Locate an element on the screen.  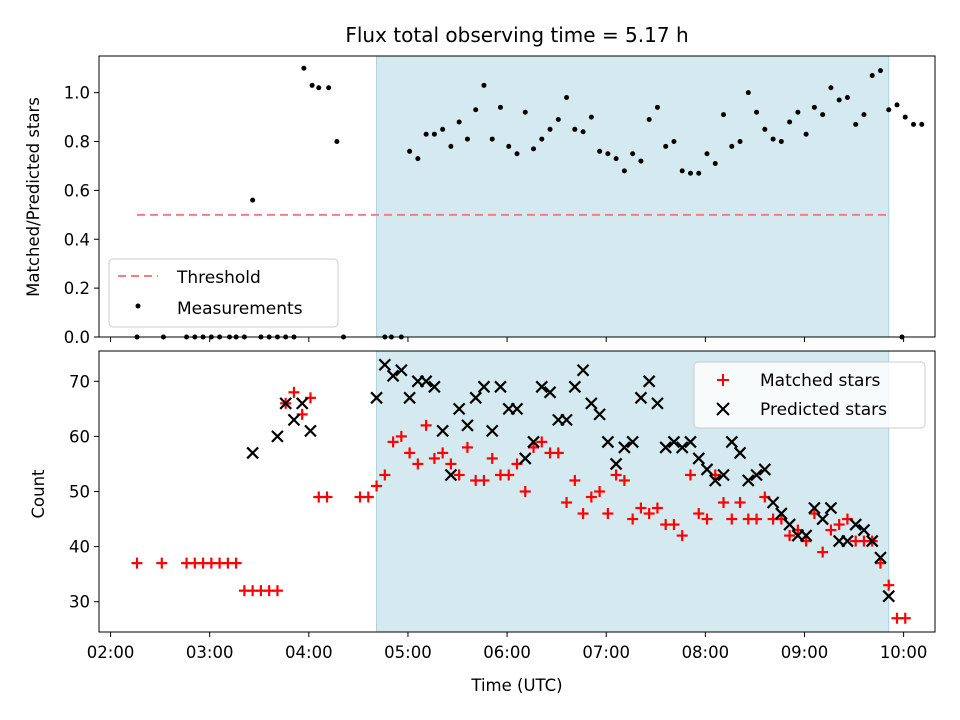
bottom-y-tick-label: 40 is located at coordinates (79, 547).